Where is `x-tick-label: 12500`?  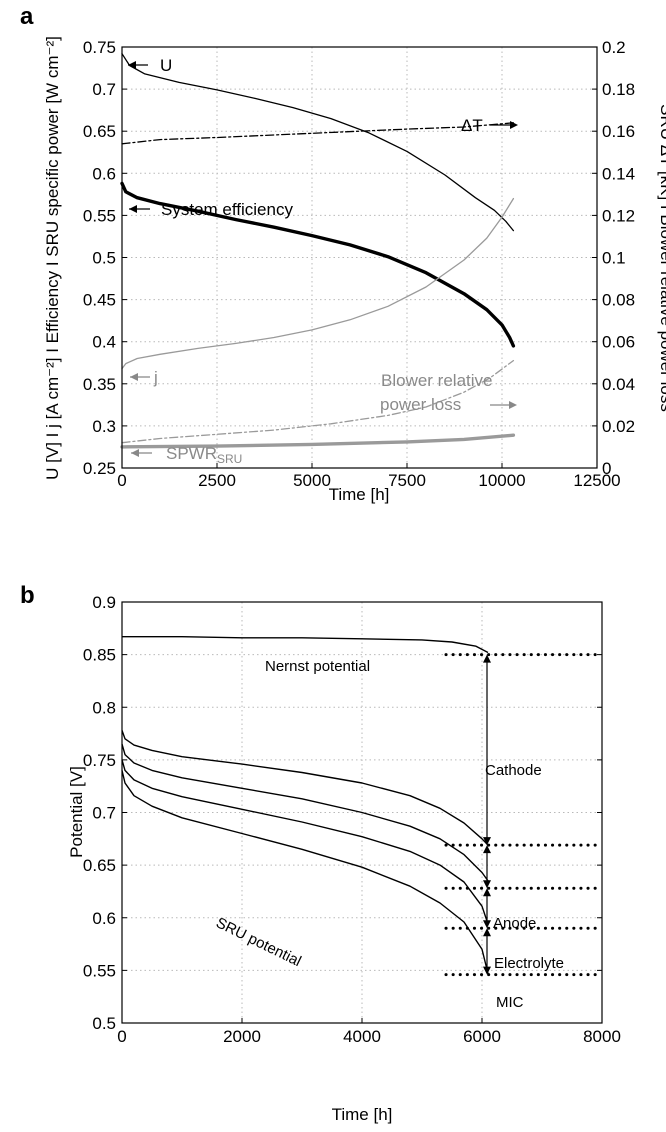 x-tick-label: 12500 is located at coordinates (596, 480).